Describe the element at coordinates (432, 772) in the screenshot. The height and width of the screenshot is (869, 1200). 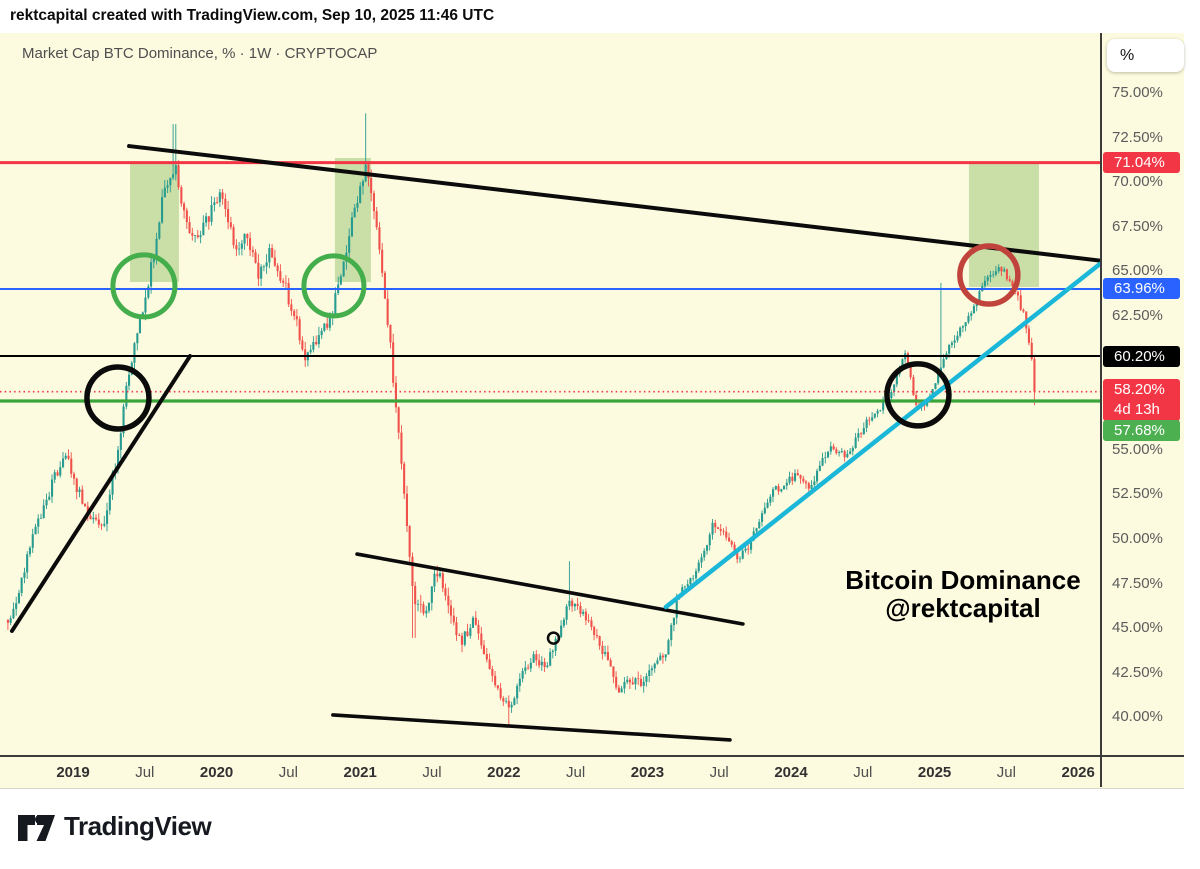
I see `x-tick-Jul-2021.5: Jul` at that location.